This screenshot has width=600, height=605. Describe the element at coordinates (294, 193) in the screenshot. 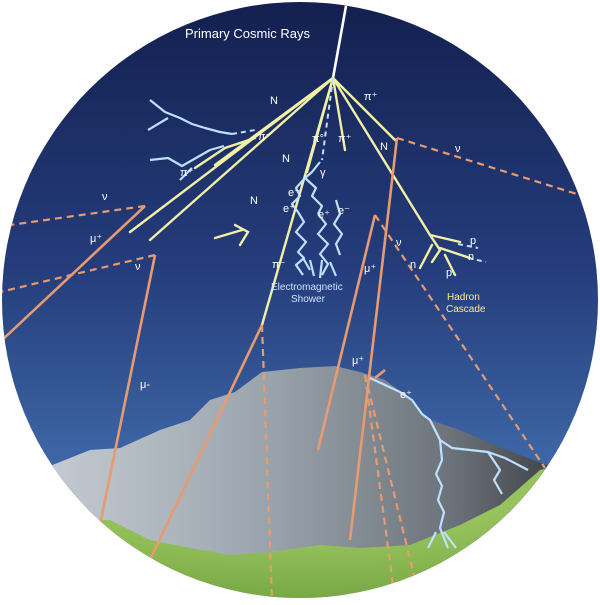

I see `label-e-minus-1: e⁻` at that location.